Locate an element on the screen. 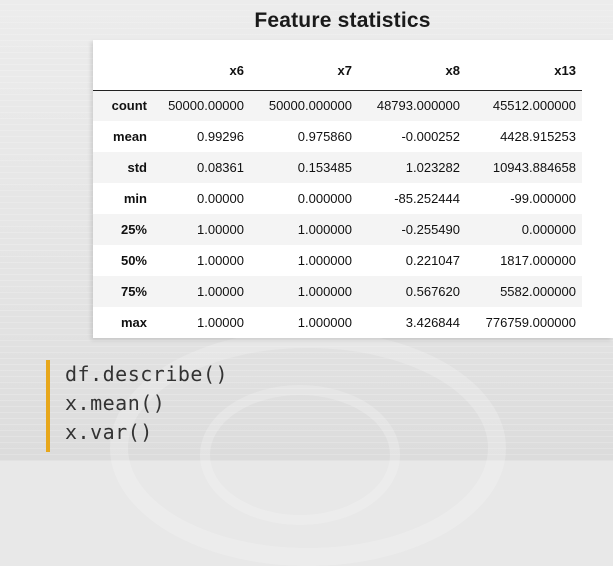 Image resolution: width=613 pixels, height=566 pixels. table-cell: 45512.000000 is located at coordinates (524, 105).